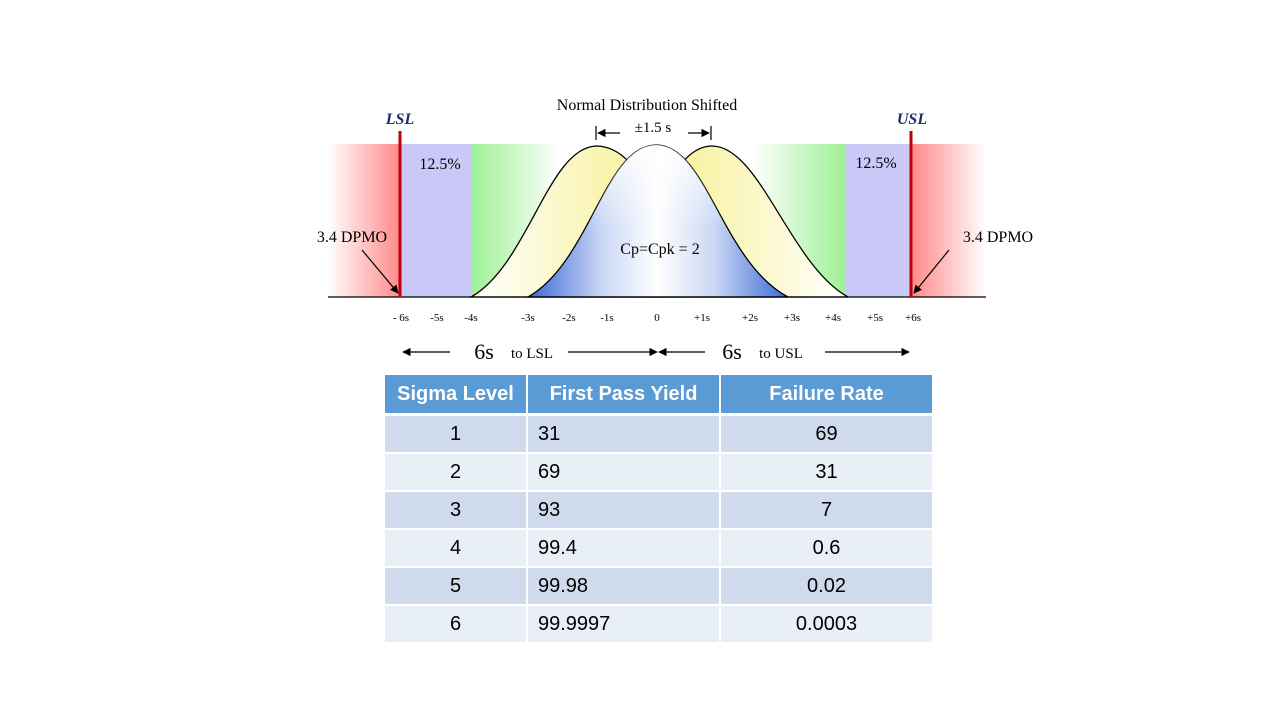 The image size is (1280, 720). I want to click on cell-sigma: 5, so click(456, 586).